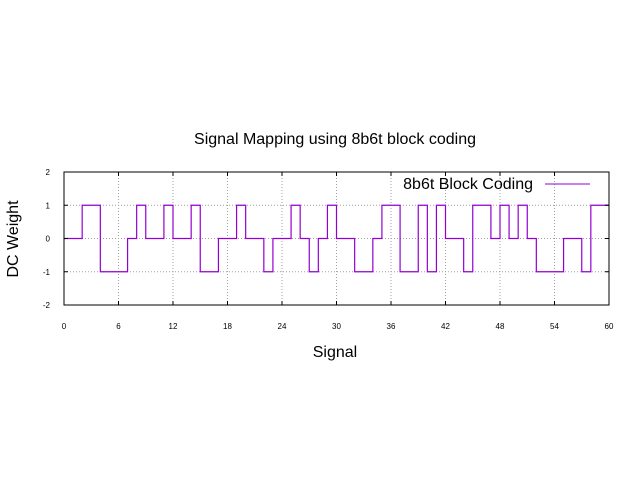  I want to click on chart-title: Signal Mapping using 8b6t block coding, so click(335, 139).